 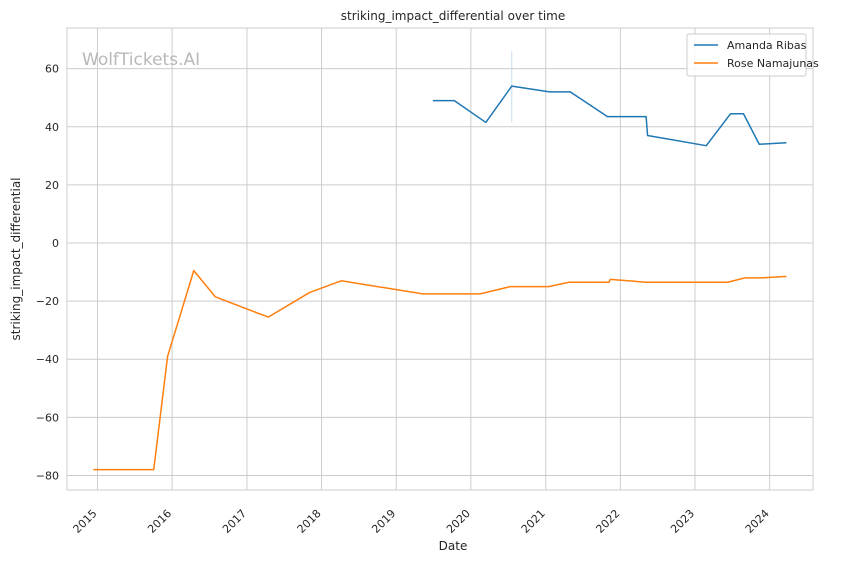 I want to click on series-line, so click(x=609, y=116).